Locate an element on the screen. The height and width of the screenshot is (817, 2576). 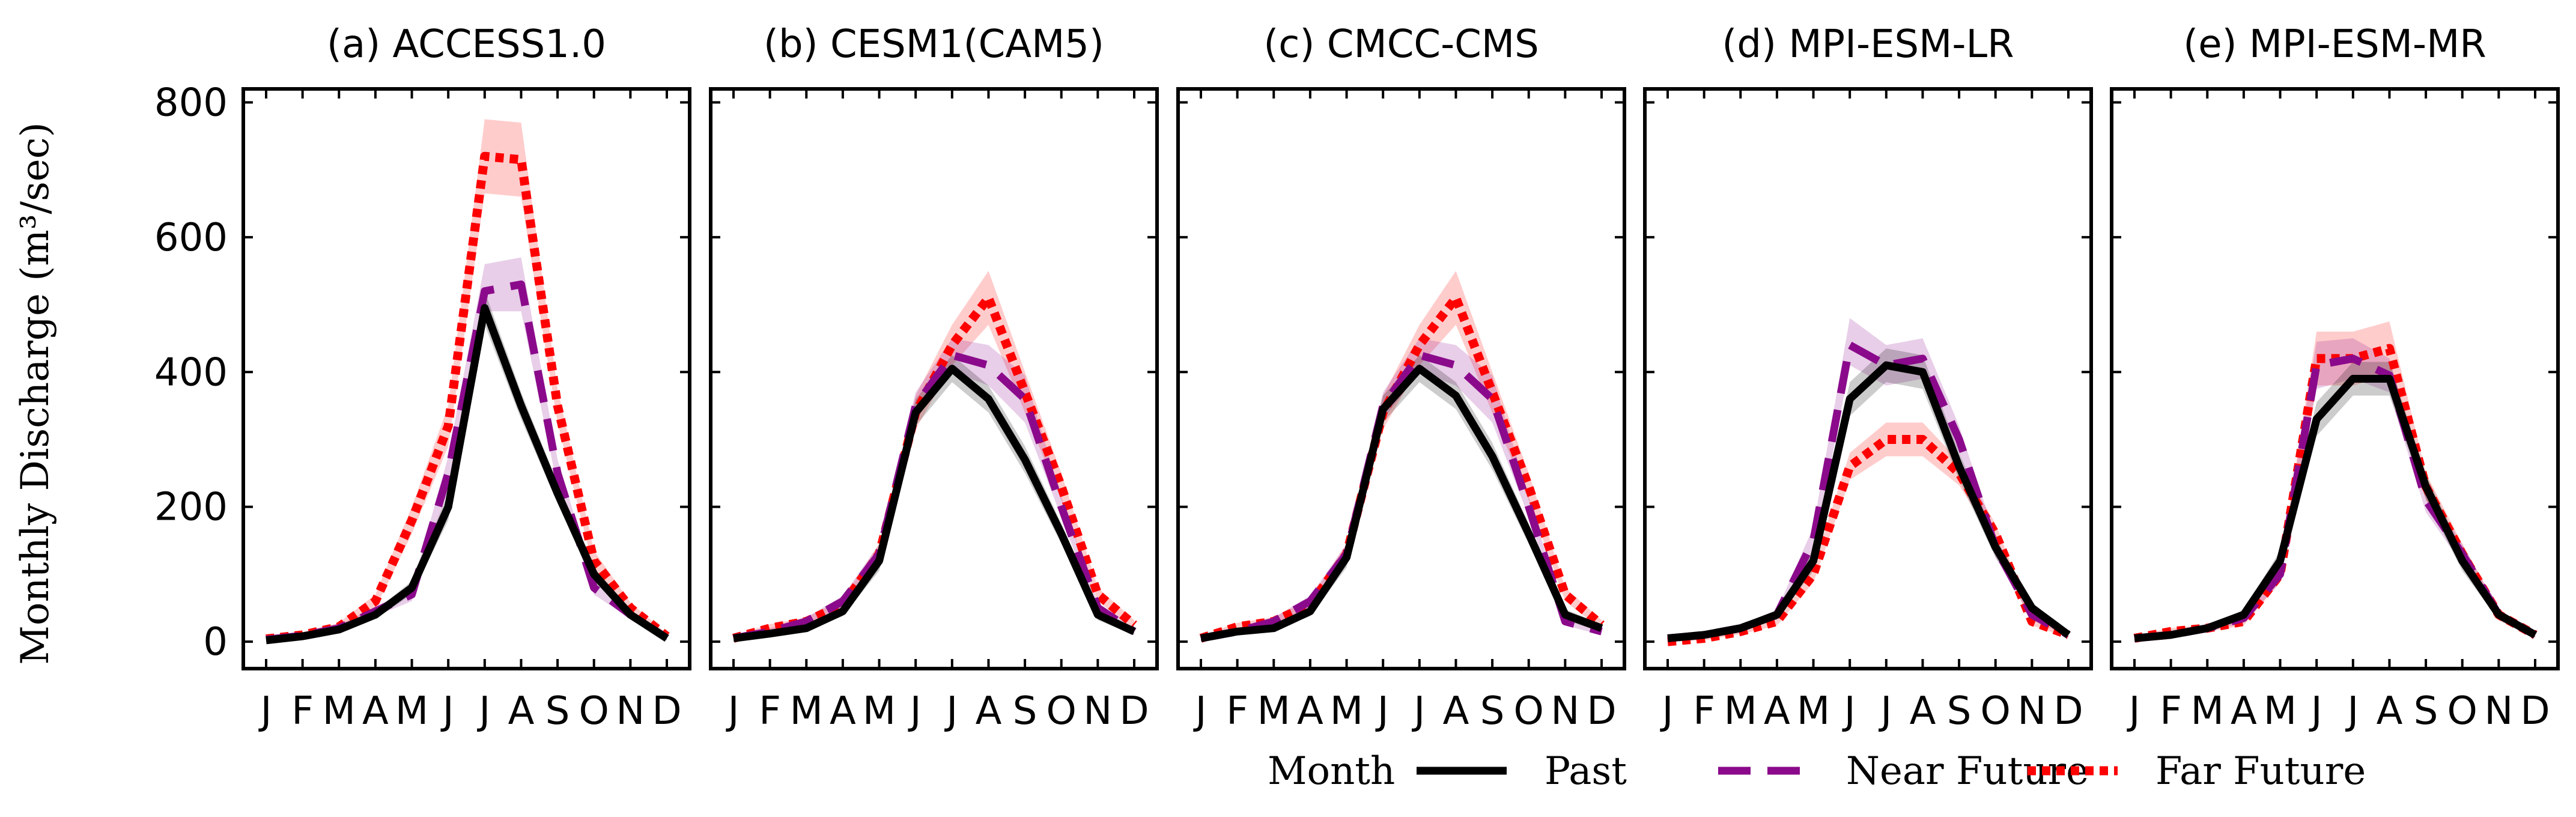
far-legend-label: Far Future is located at coordinates (2260, 771).